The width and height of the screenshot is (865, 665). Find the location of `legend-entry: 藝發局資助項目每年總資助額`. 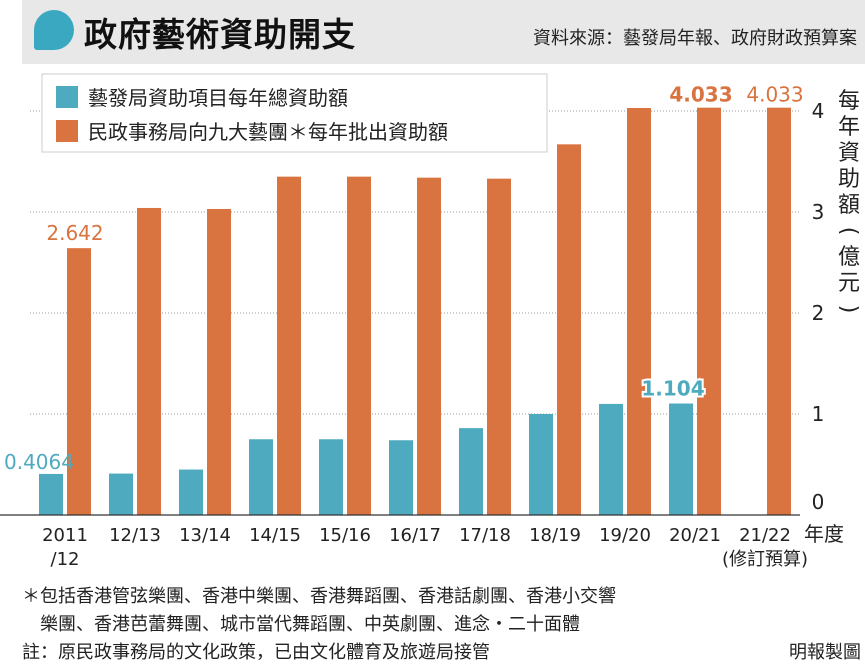

legend-entry: 藝發局資助項目每年總資助額 is located at coordinates (218, 98).